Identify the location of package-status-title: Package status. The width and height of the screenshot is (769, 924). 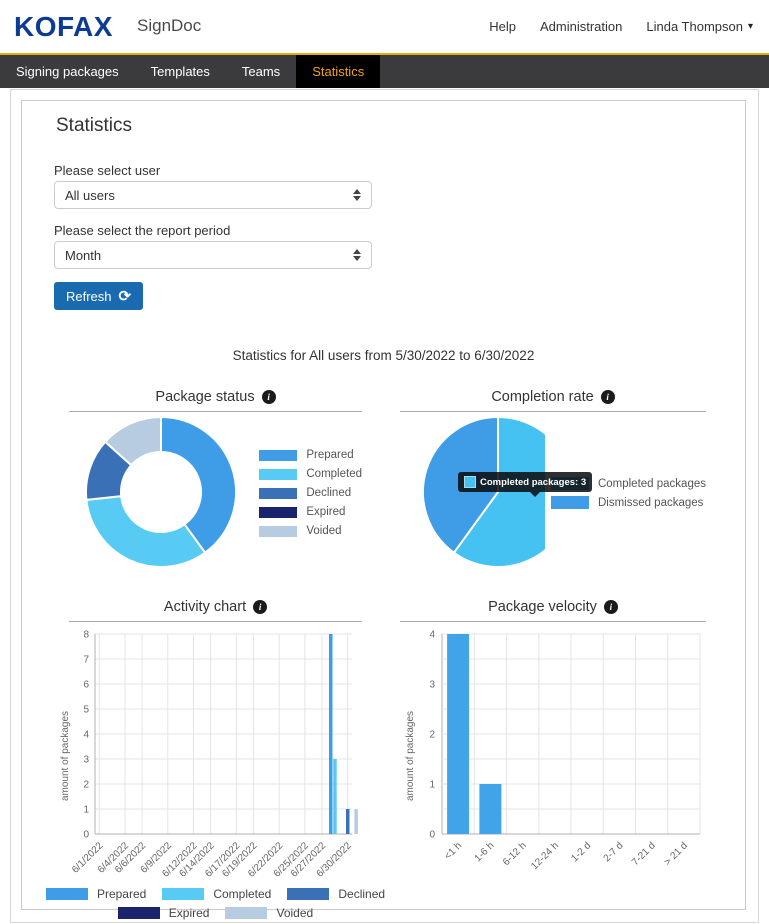
(205, 397).